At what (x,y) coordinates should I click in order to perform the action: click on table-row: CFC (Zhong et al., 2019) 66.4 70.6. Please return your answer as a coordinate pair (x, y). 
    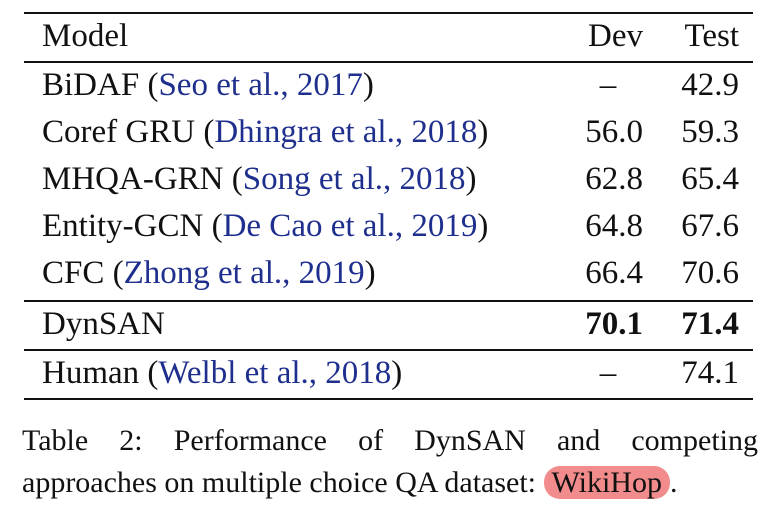
    Looking at the image, I should click on (388, 276).